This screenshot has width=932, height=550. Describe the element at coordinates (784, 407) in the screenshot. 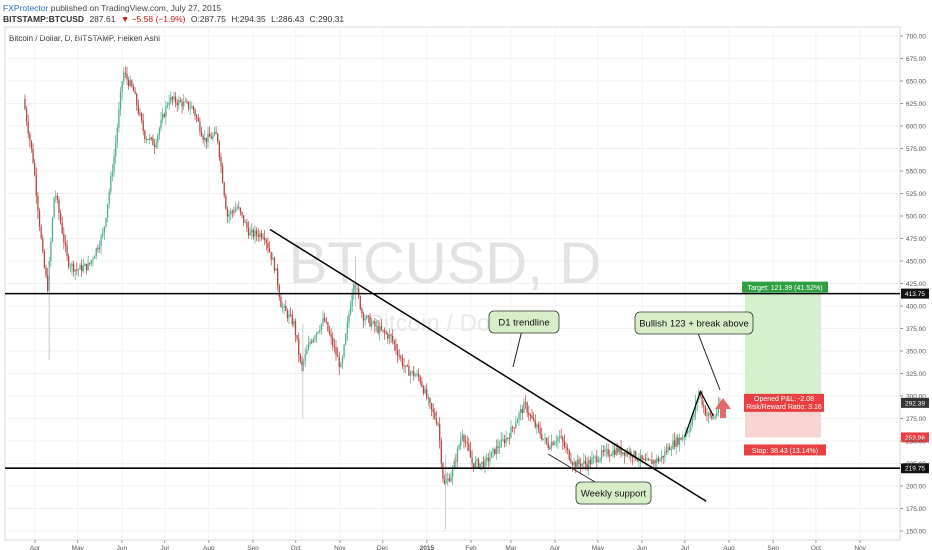

I see `rr-label: Risk/Reward Ratio: 3.16` at that location.